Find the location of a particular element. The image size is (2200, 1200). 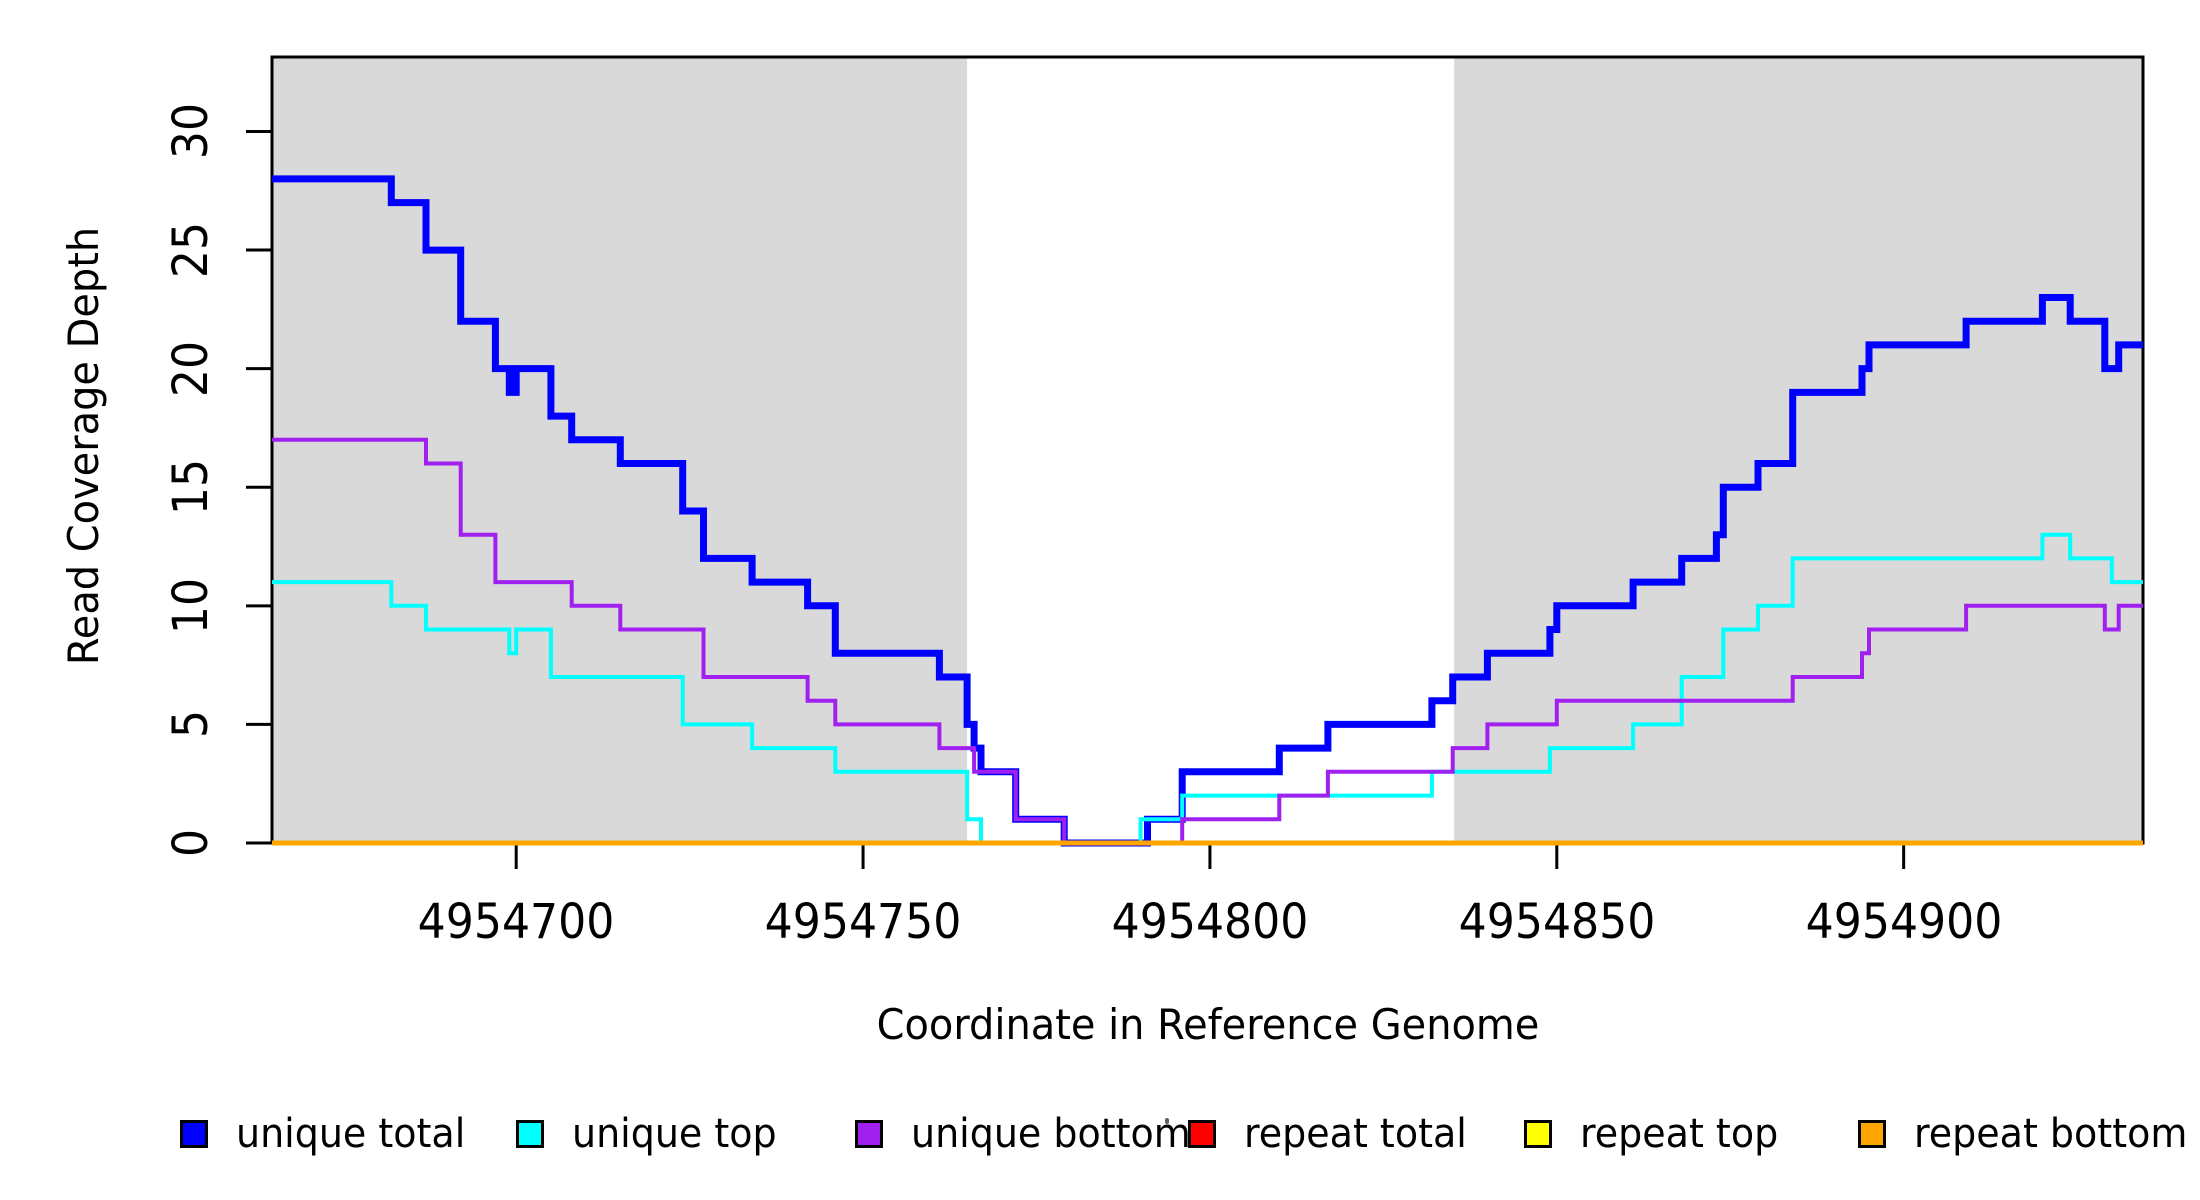

legend-label: unique bottom is located at coordinates (1051, 1134).